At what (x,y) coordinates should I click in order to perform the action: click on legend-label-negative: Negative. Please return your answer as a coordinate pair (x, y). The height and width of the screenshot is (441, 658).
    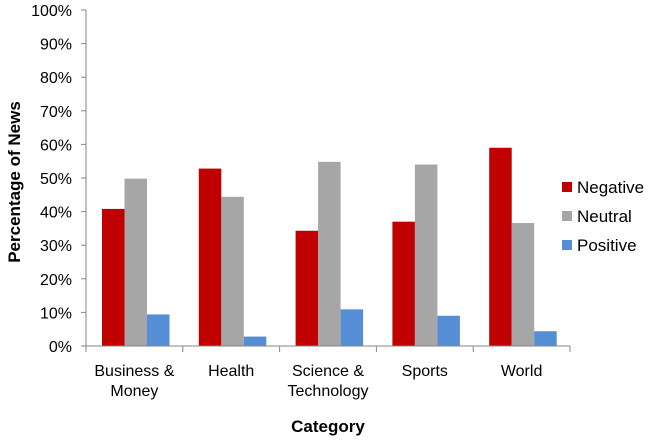
    Looking at the image, I should click on (610, 187).